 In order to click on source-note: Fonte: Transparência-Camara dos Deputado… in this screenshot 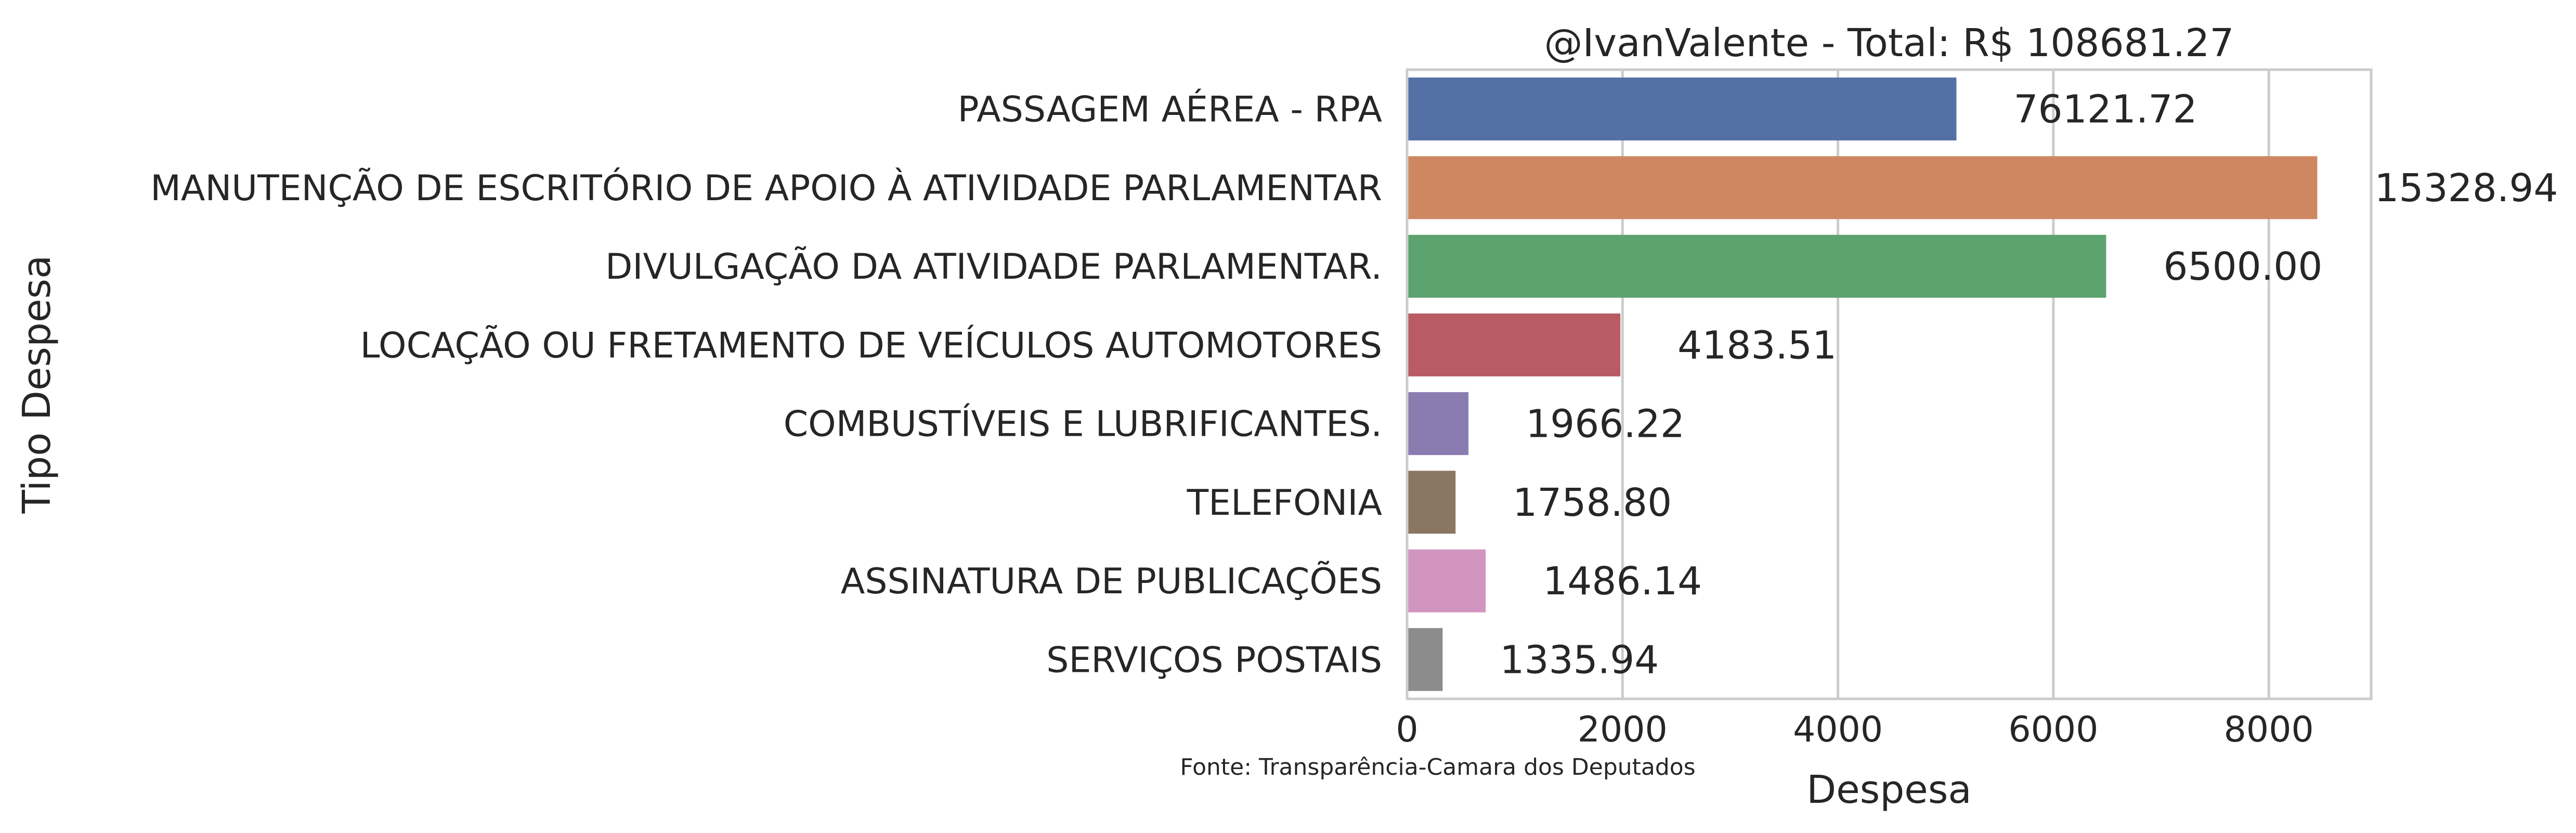, I will do `click(1437, 767)`.